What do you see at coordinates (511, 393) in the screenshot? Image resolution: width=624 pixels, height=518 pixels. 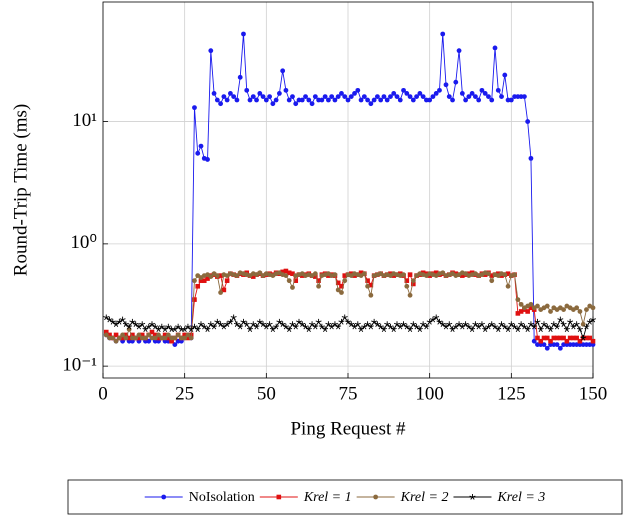 I see `x-tick-label: 125` at bounding box center [511, 393].